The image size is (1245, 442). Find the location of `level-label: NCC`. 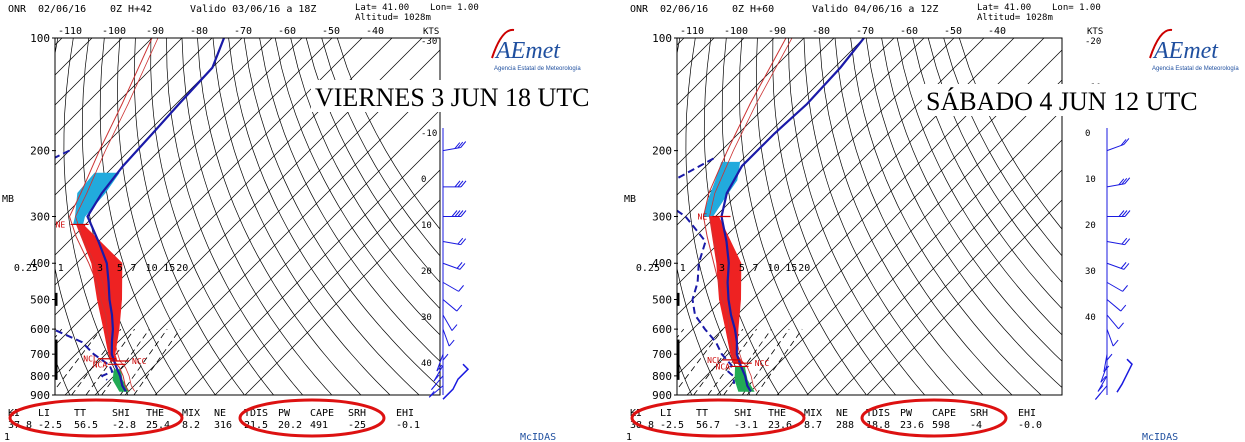

level-label: NCC is located at coordinates (139, 361).